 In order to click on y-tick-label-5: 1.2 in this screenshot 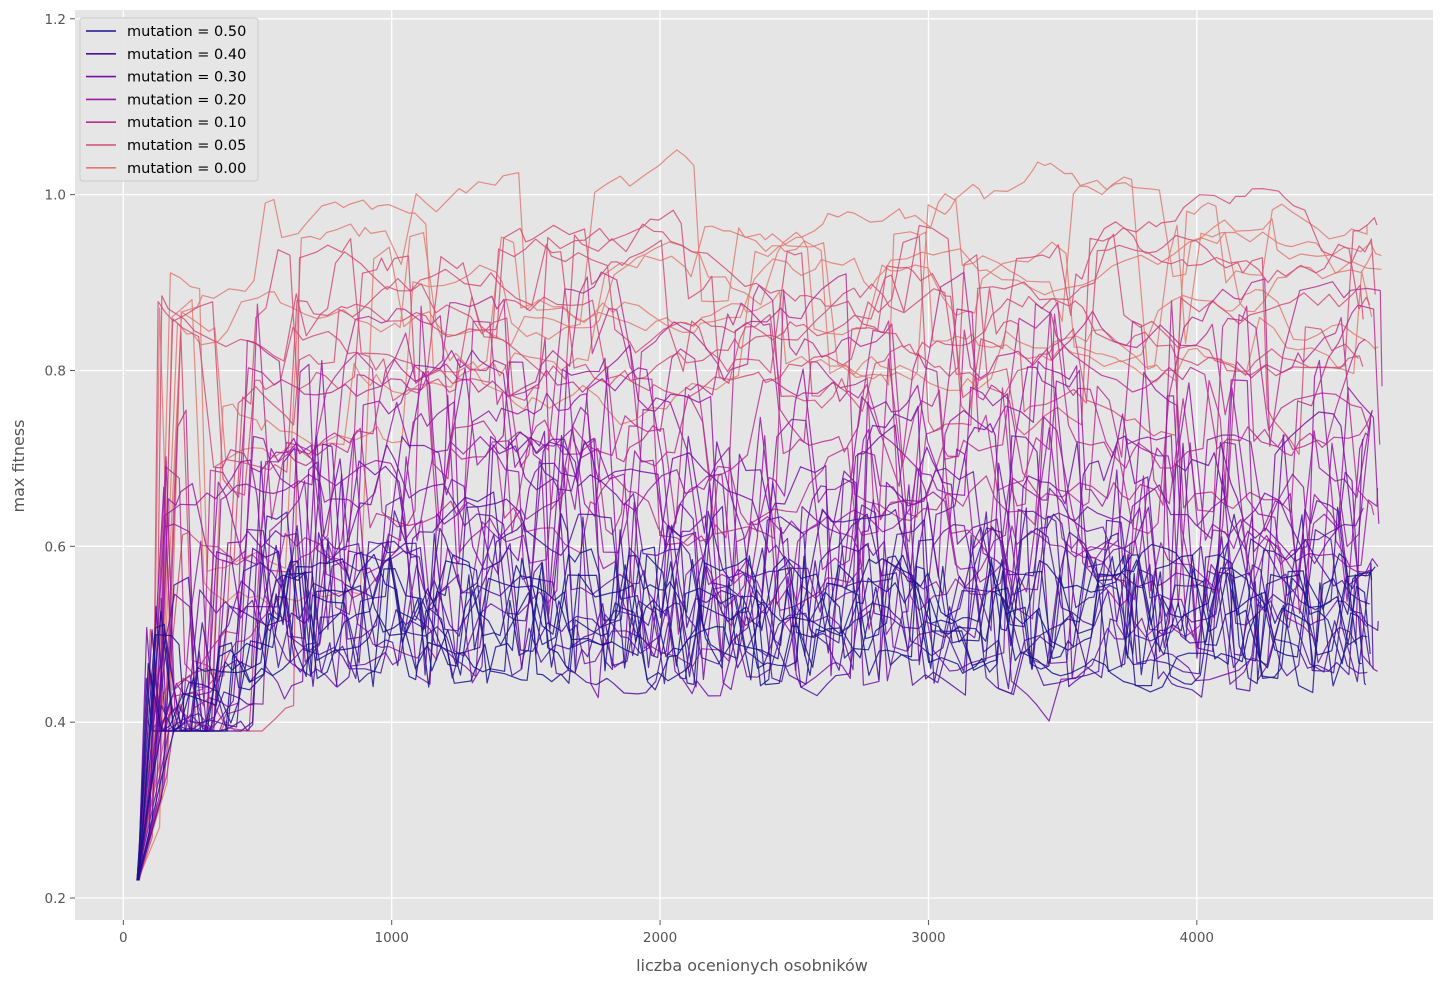, I will do `click(55, 20)`.